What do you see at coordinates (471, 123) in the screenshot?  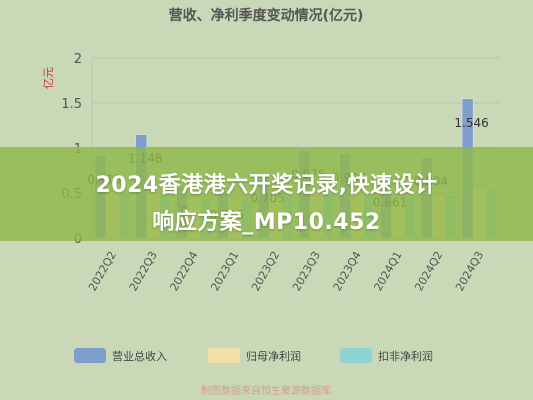 I see `data-label: 1.546` at bounding box center [471, 123].